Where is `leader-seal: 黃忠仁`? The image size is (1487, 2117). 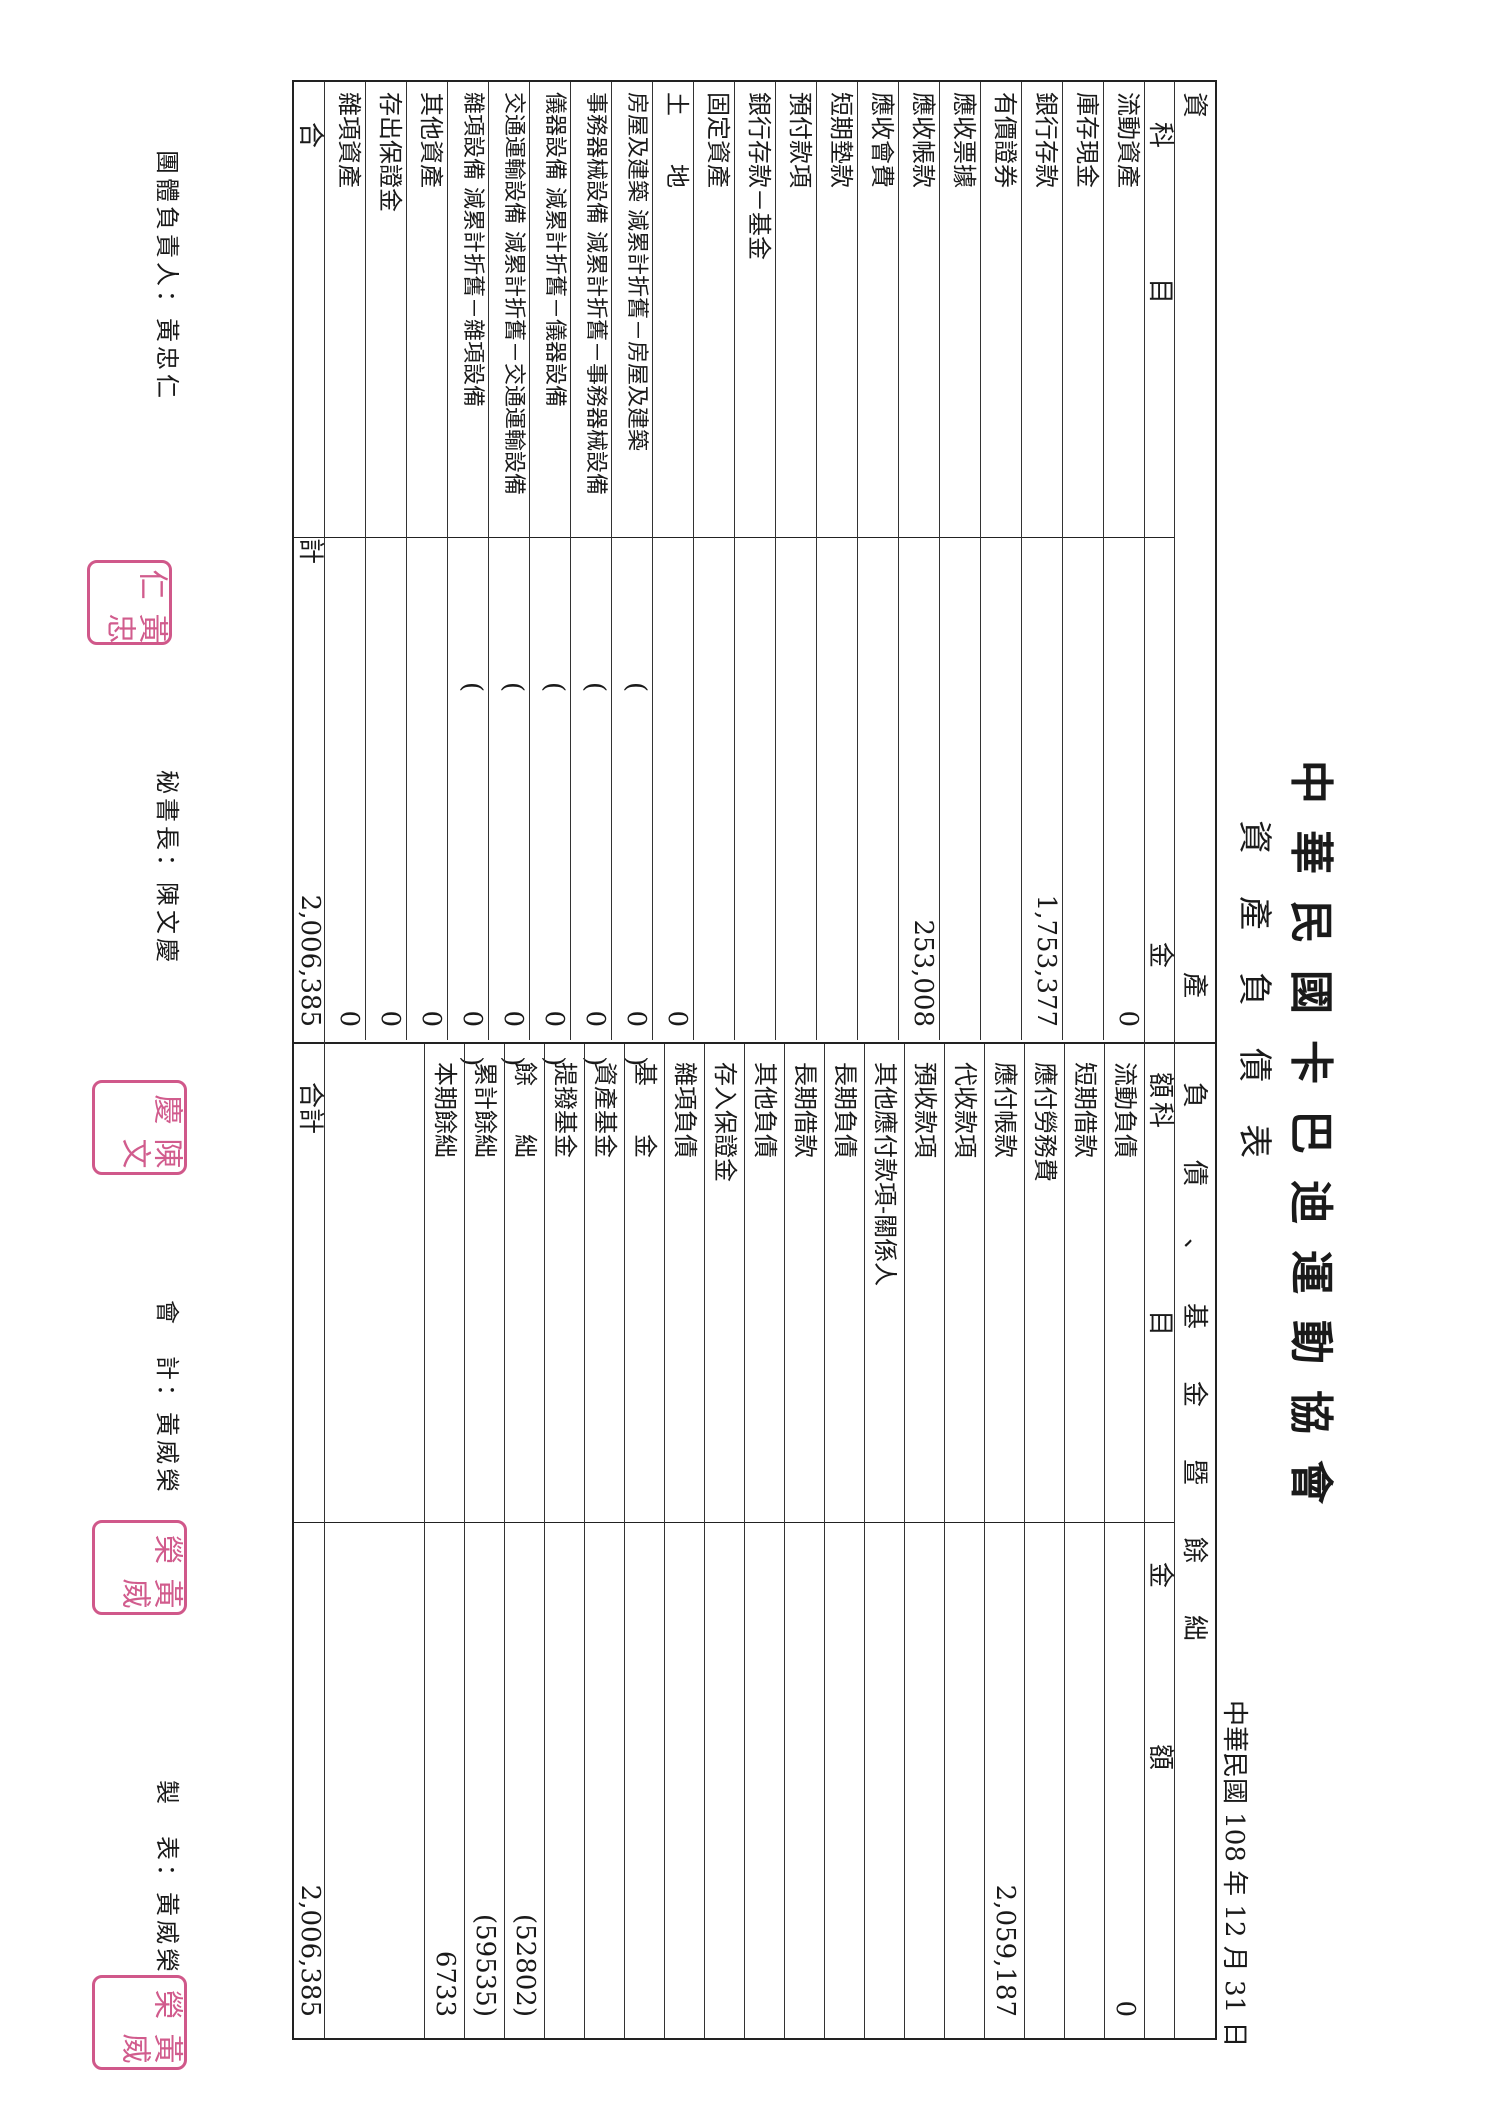
leader-seal: 黃忠仁 is located at coordinates (129, 602).